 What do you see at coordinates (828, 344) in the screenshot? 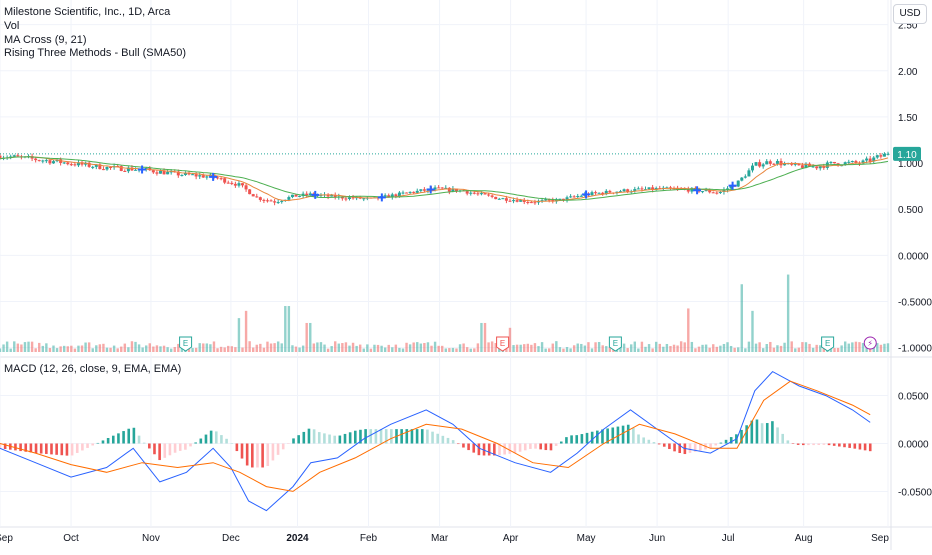
I see `earnings-event-marker: E` at bounding box center [828, 344].